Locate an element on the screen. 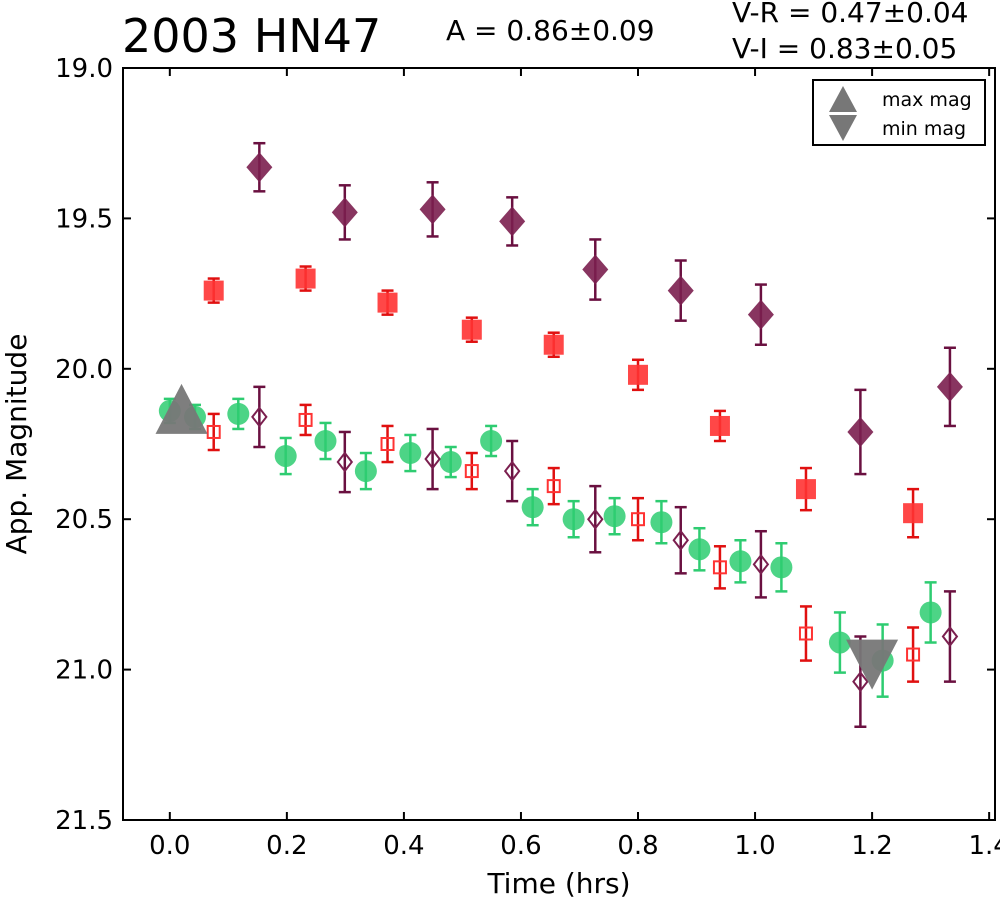 The image size is (1000, 905). y-tick-label: 21.0 is located at coordinates (84, 671).